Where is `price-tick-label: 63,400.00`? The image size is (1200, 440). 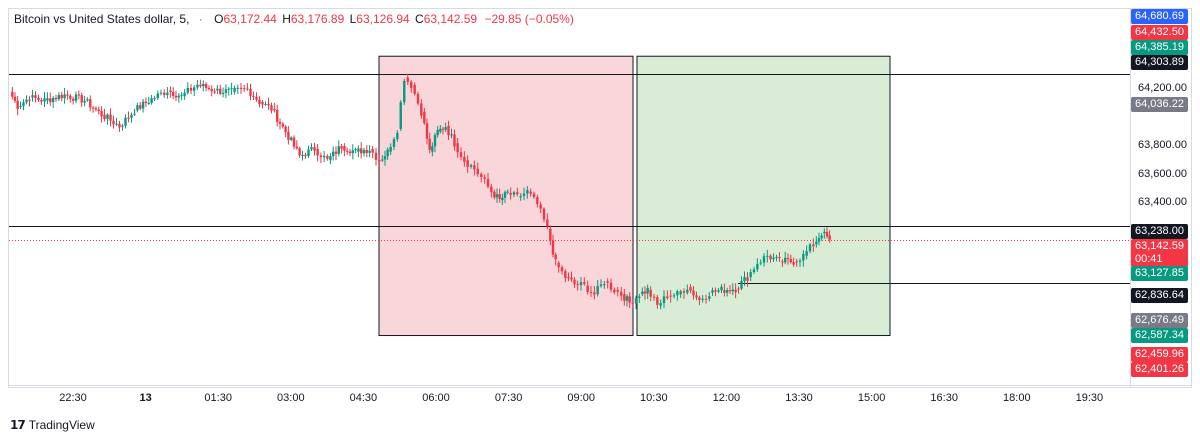
price-tick-label: 63,400.00 is located at coordinates (1162, 202).